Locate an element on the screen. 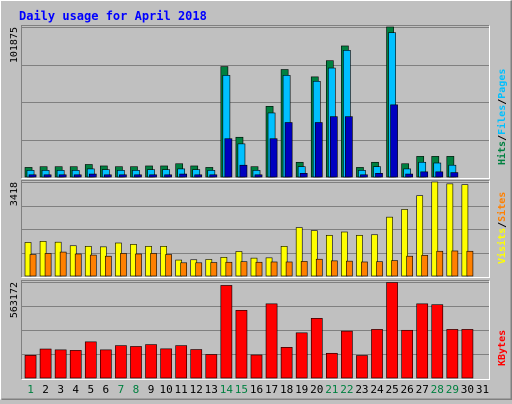 Image resolution: width=512 pixels, height=404 pixels. legend-entry: Files is located at coordinates (502, 120).